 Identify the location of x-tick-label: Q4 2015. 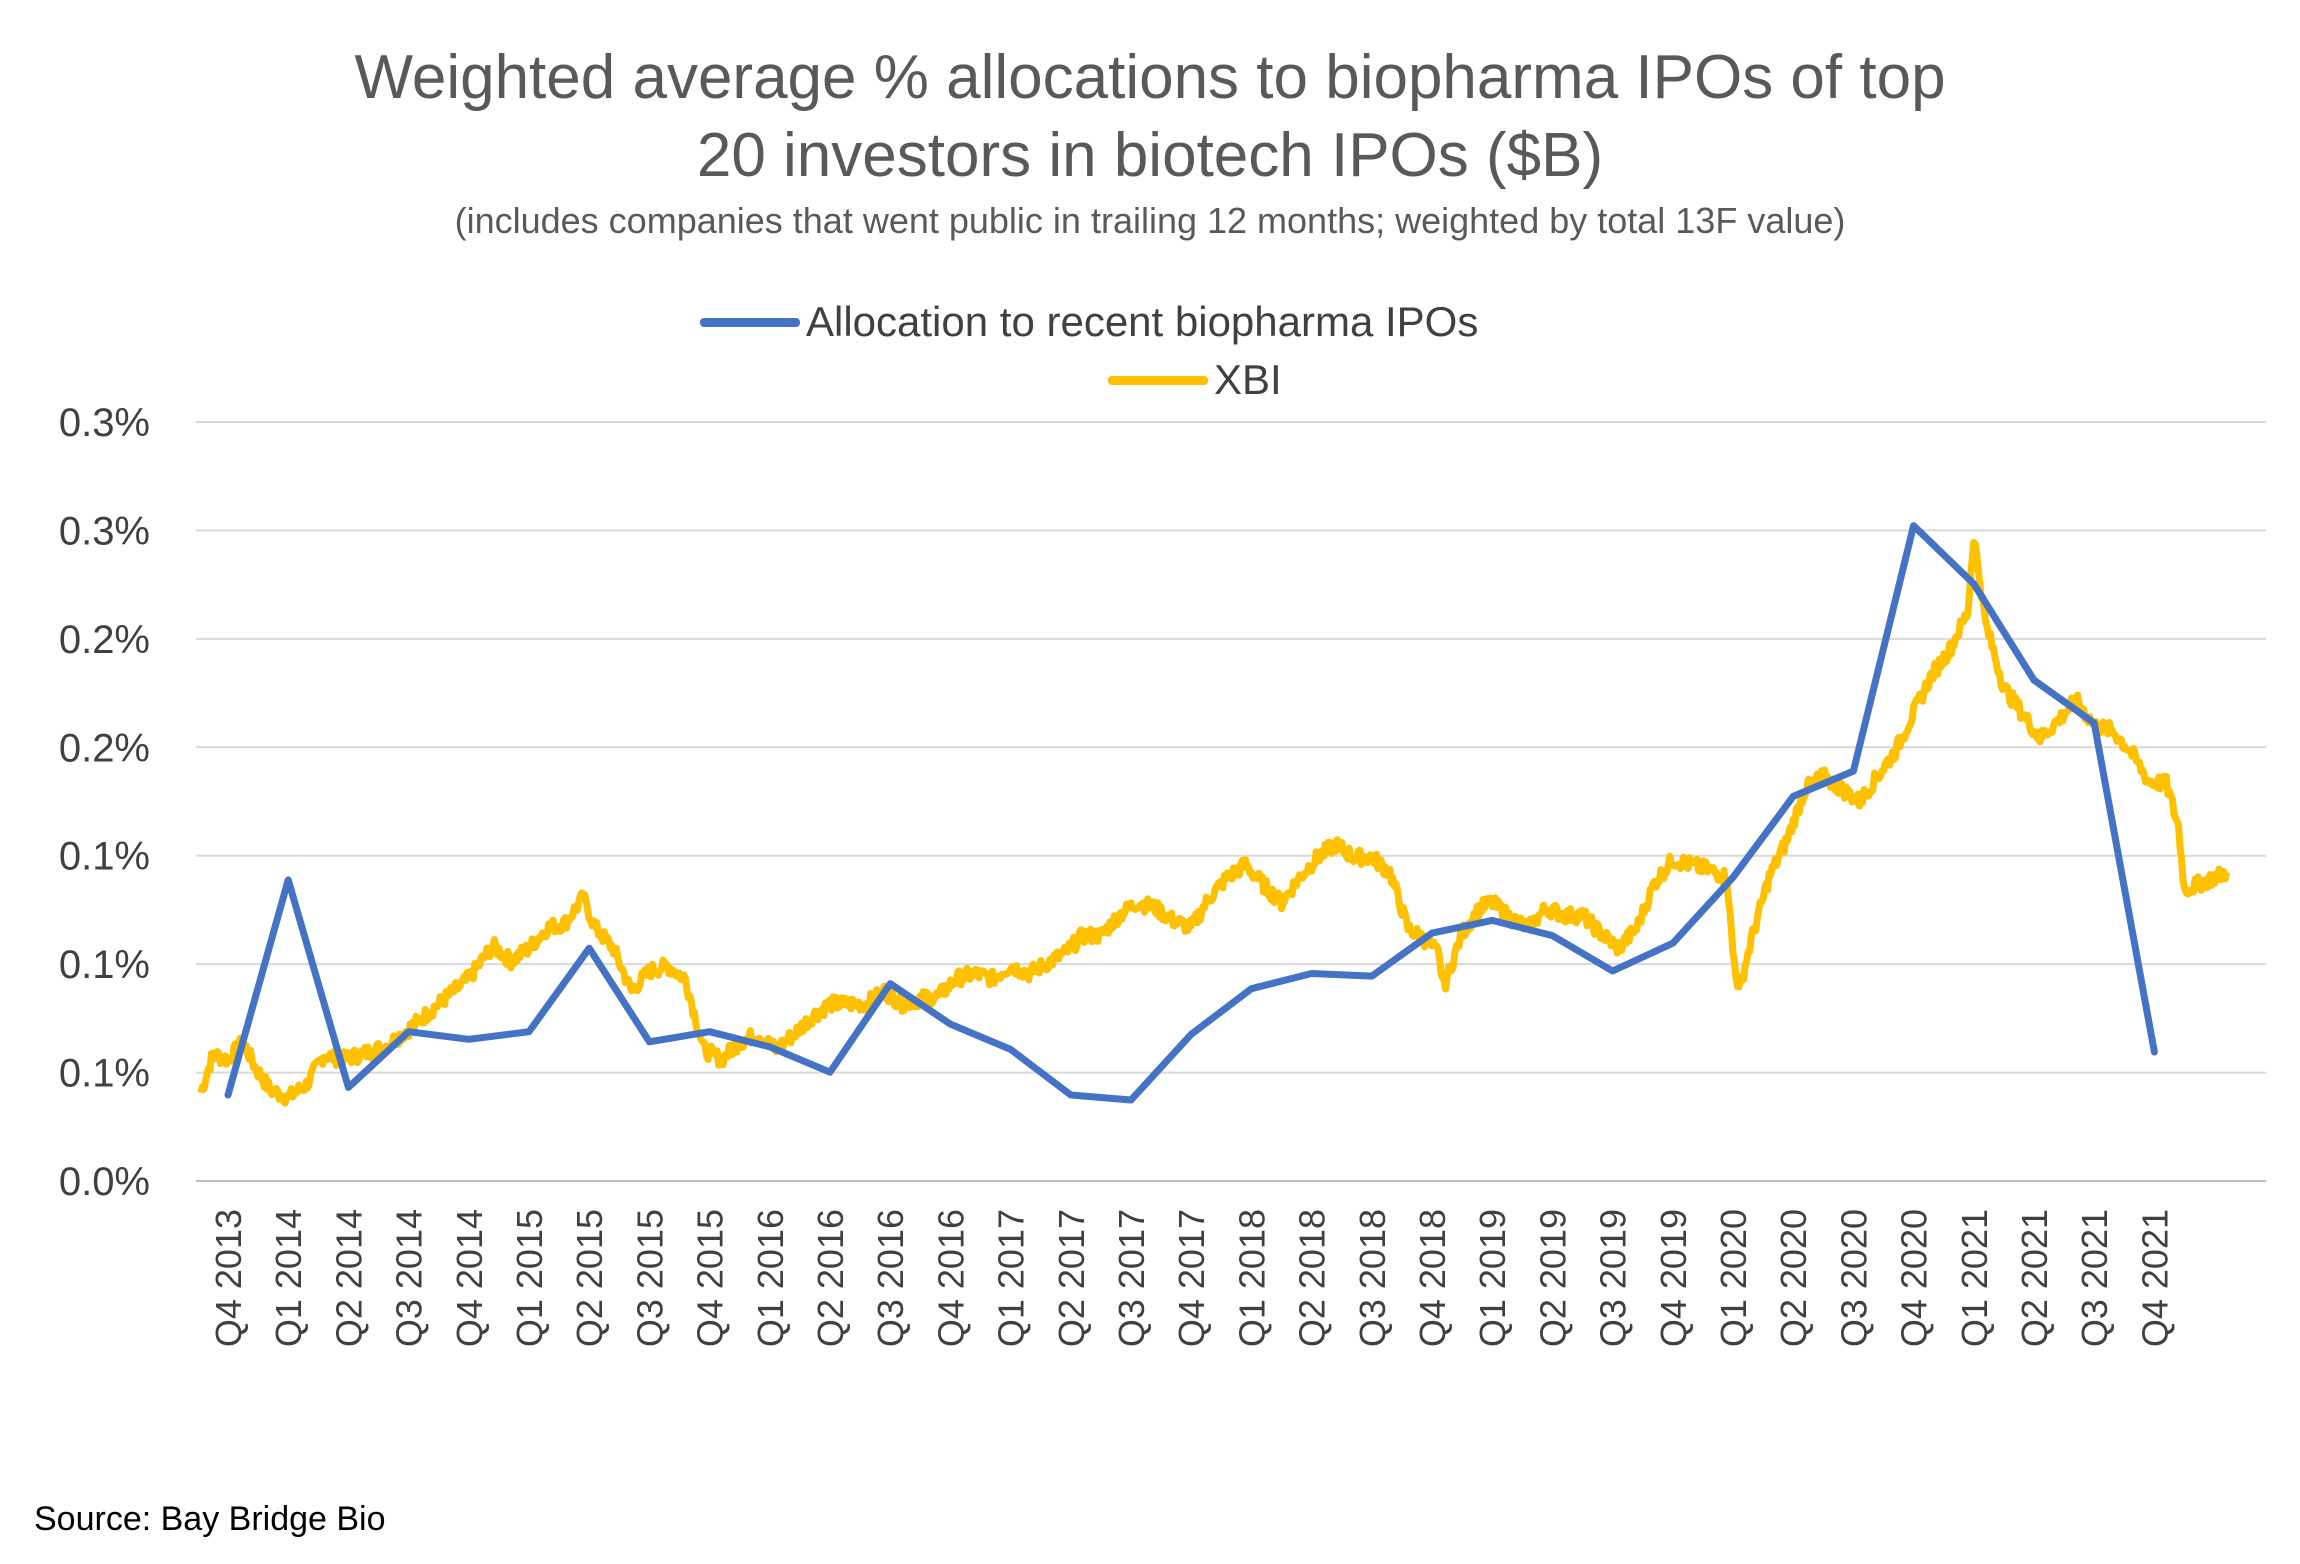
(710, 1278).